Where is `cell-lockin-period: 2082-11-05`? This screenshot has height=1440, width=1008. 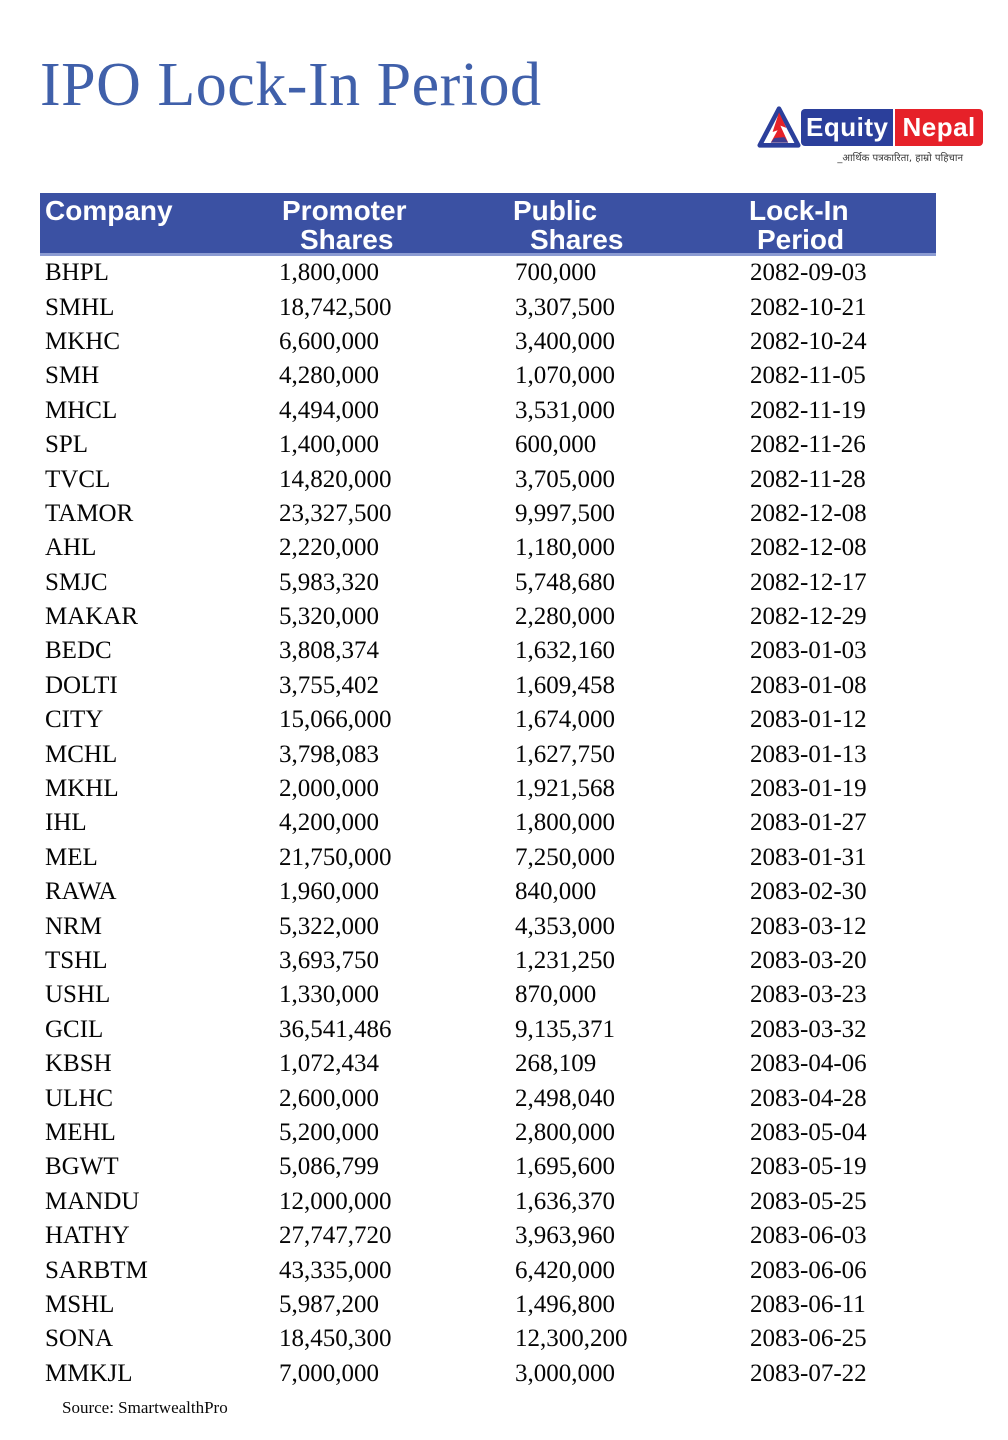
cell-lockin-period: 2082-11-05 is located at coordinates (808, 376).